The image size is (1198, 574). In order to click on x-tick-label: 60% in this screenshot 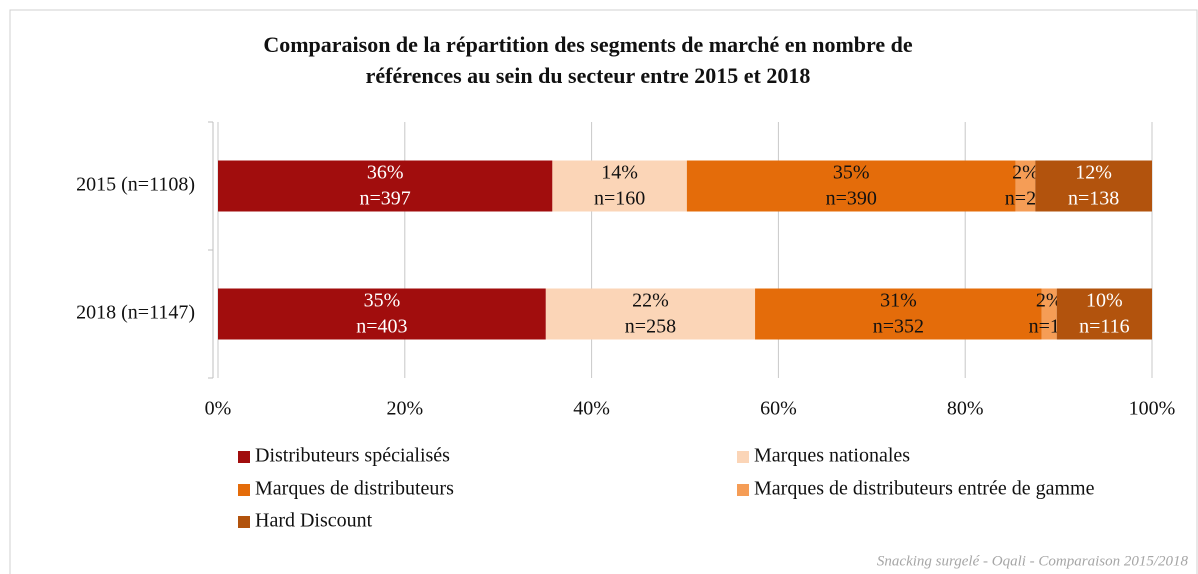, I will do `click(778, 409)`.